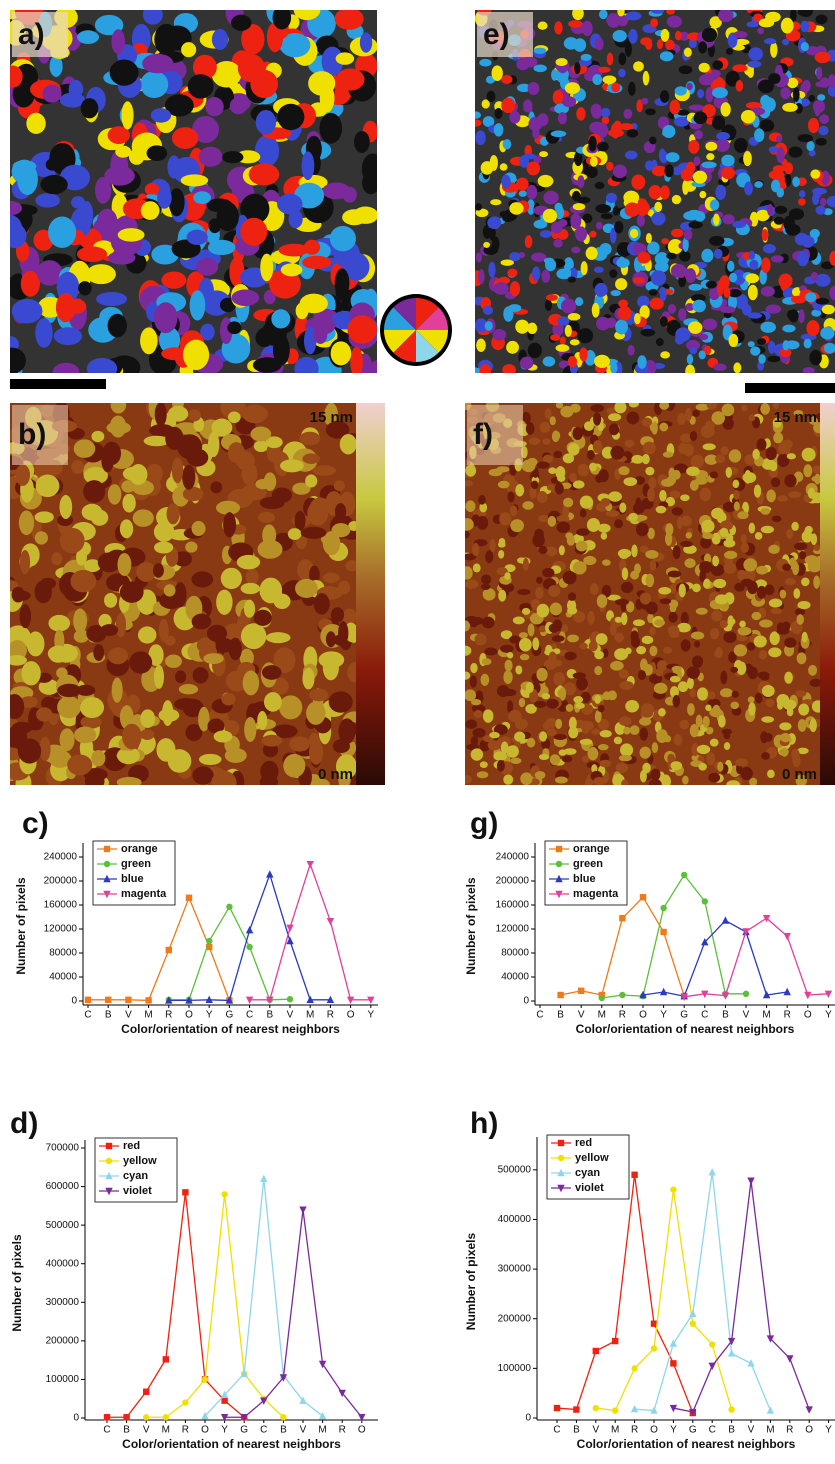 The height and width of the screenshot is (1464, 835). Describe the element at coordinates (290, 1015) in the screenshot. I see `x-tick-label: V` at that location.